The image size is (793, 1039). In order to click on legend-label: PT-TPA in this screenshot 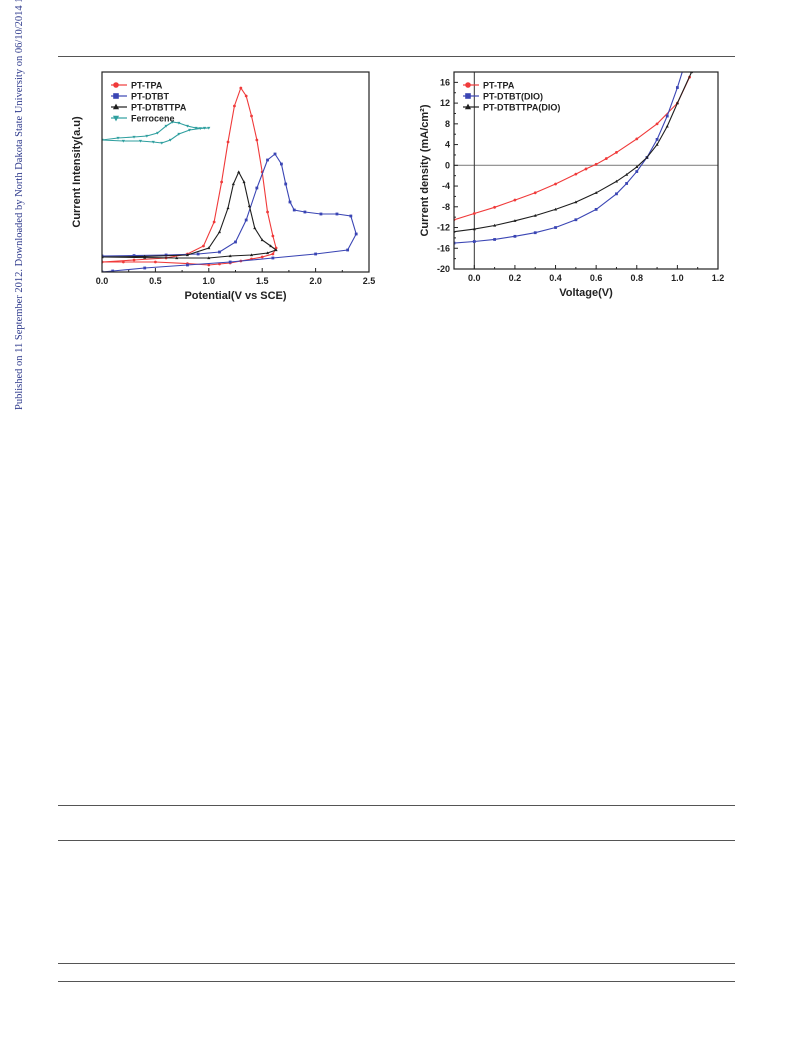, I will do `click(499, 86)`.